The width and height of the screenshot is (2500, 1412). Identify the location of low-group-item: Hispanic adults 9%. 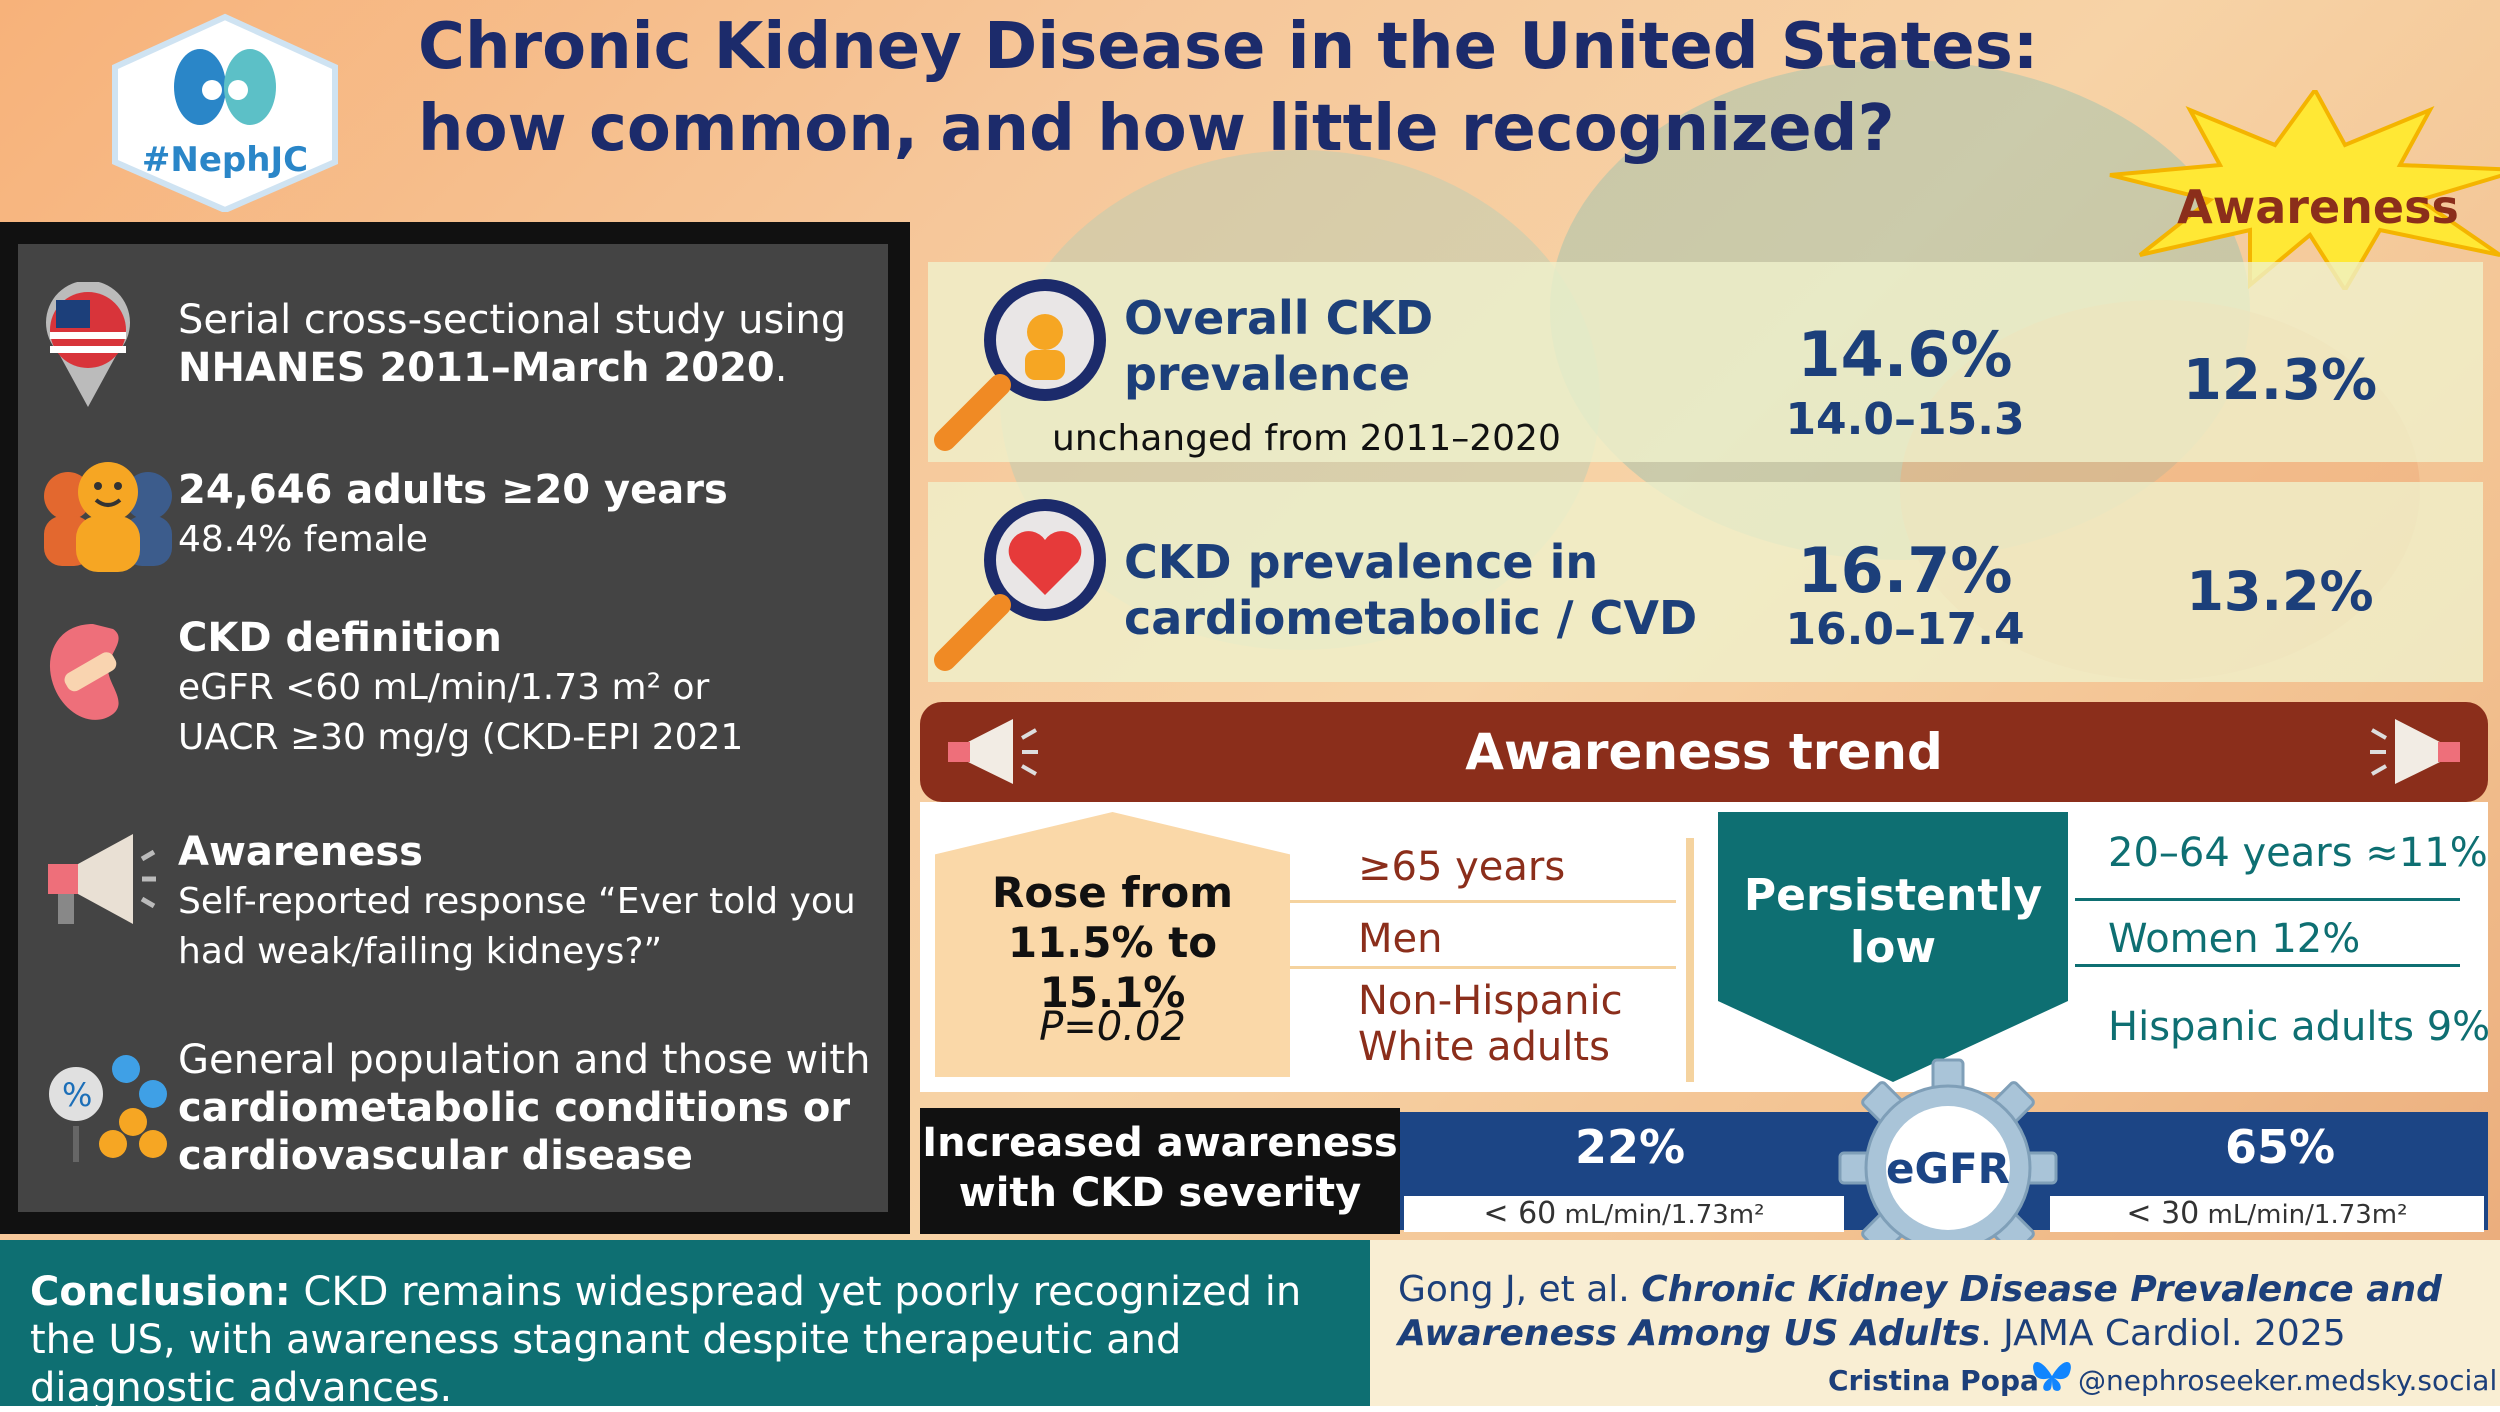
(2299, 1027).